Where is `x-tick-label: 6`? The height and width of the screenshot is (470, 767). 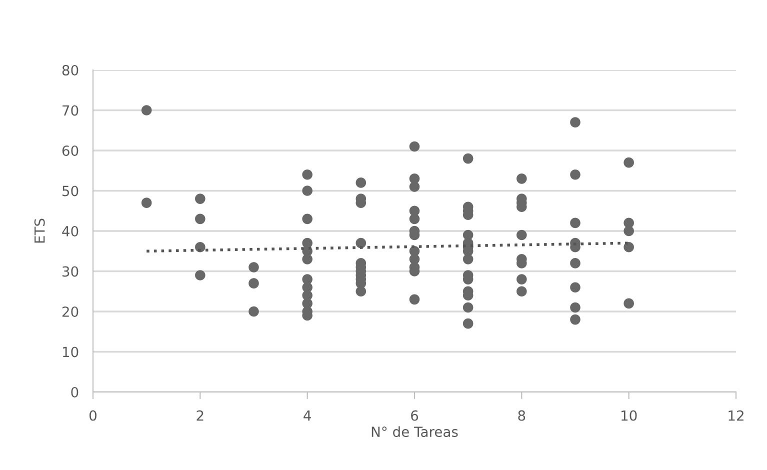
x-tick-label: 6 is located at coordinates (414, 415).